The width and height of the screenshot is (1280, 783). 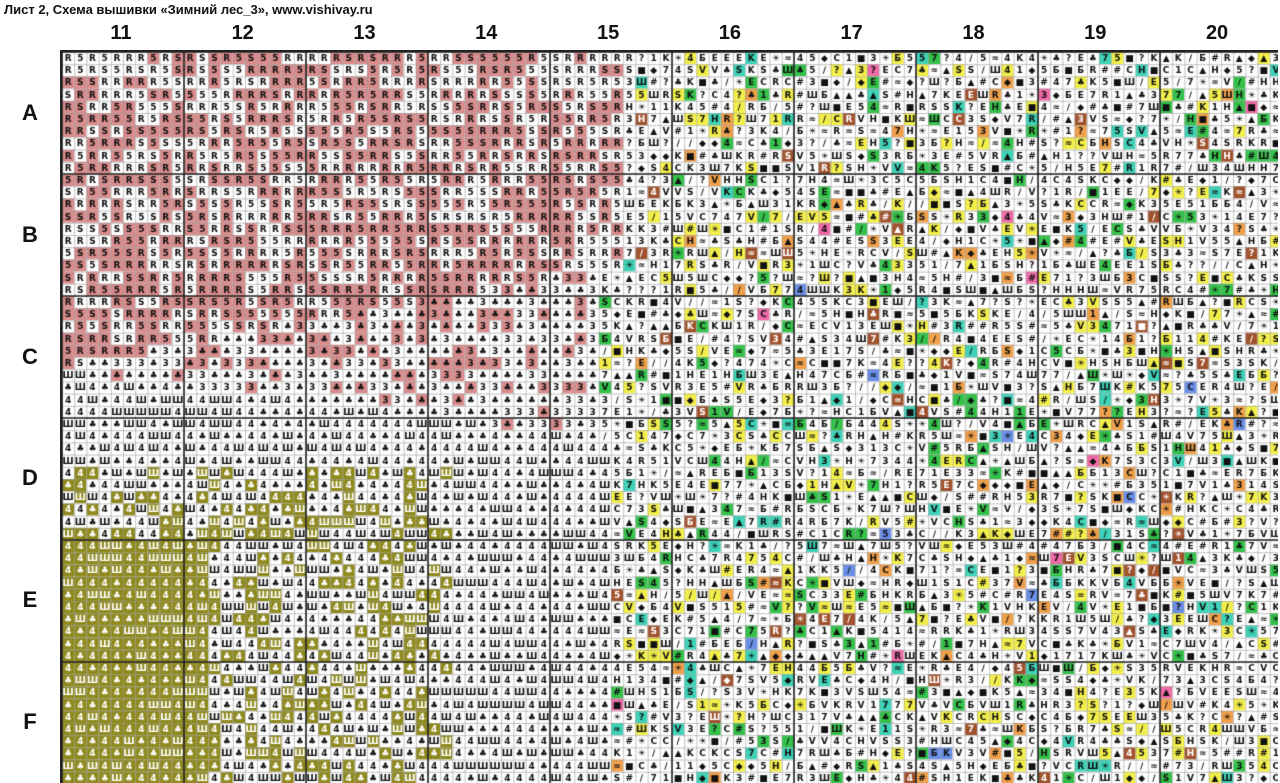 What do you see at coordinates (729, 33) in the screenshot?
I see `column-number: 16` at bounding box center [729, 33].